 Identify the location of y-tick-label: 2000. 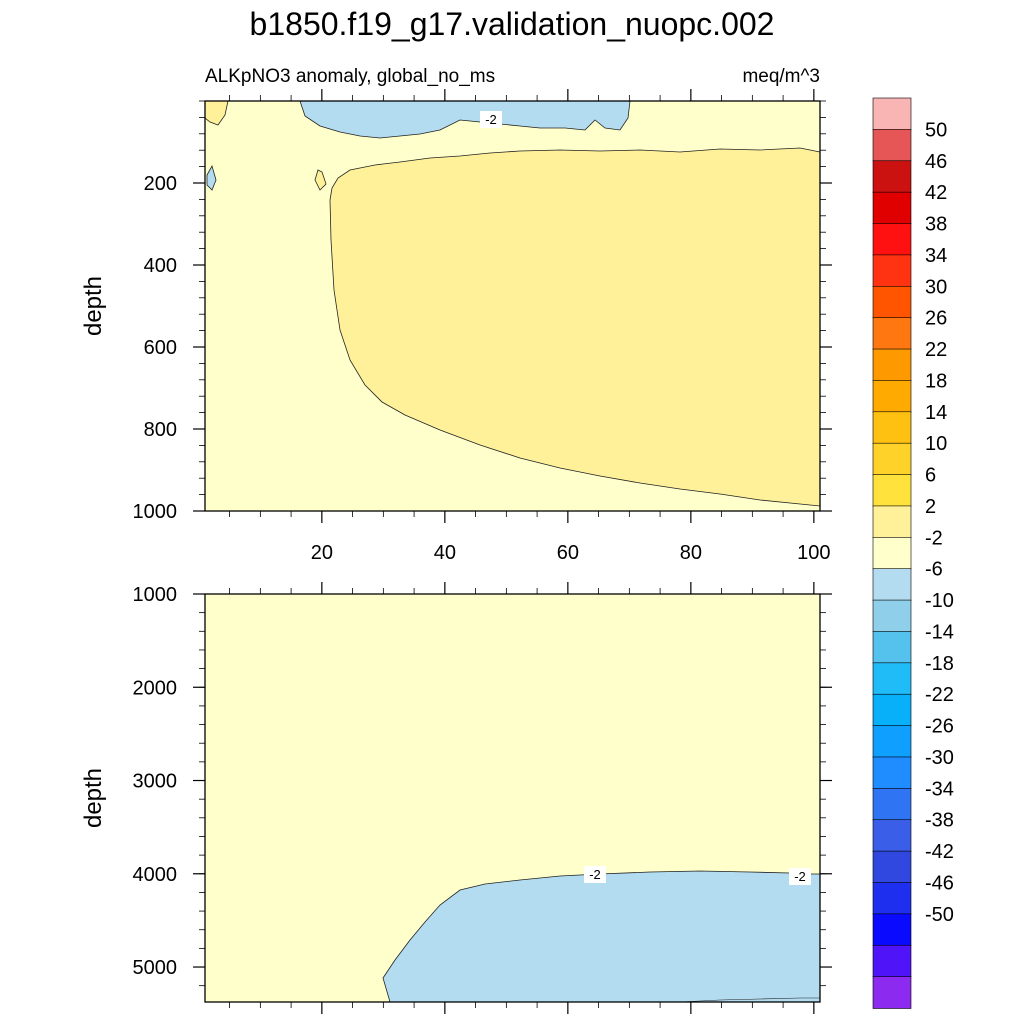
(155, 688).